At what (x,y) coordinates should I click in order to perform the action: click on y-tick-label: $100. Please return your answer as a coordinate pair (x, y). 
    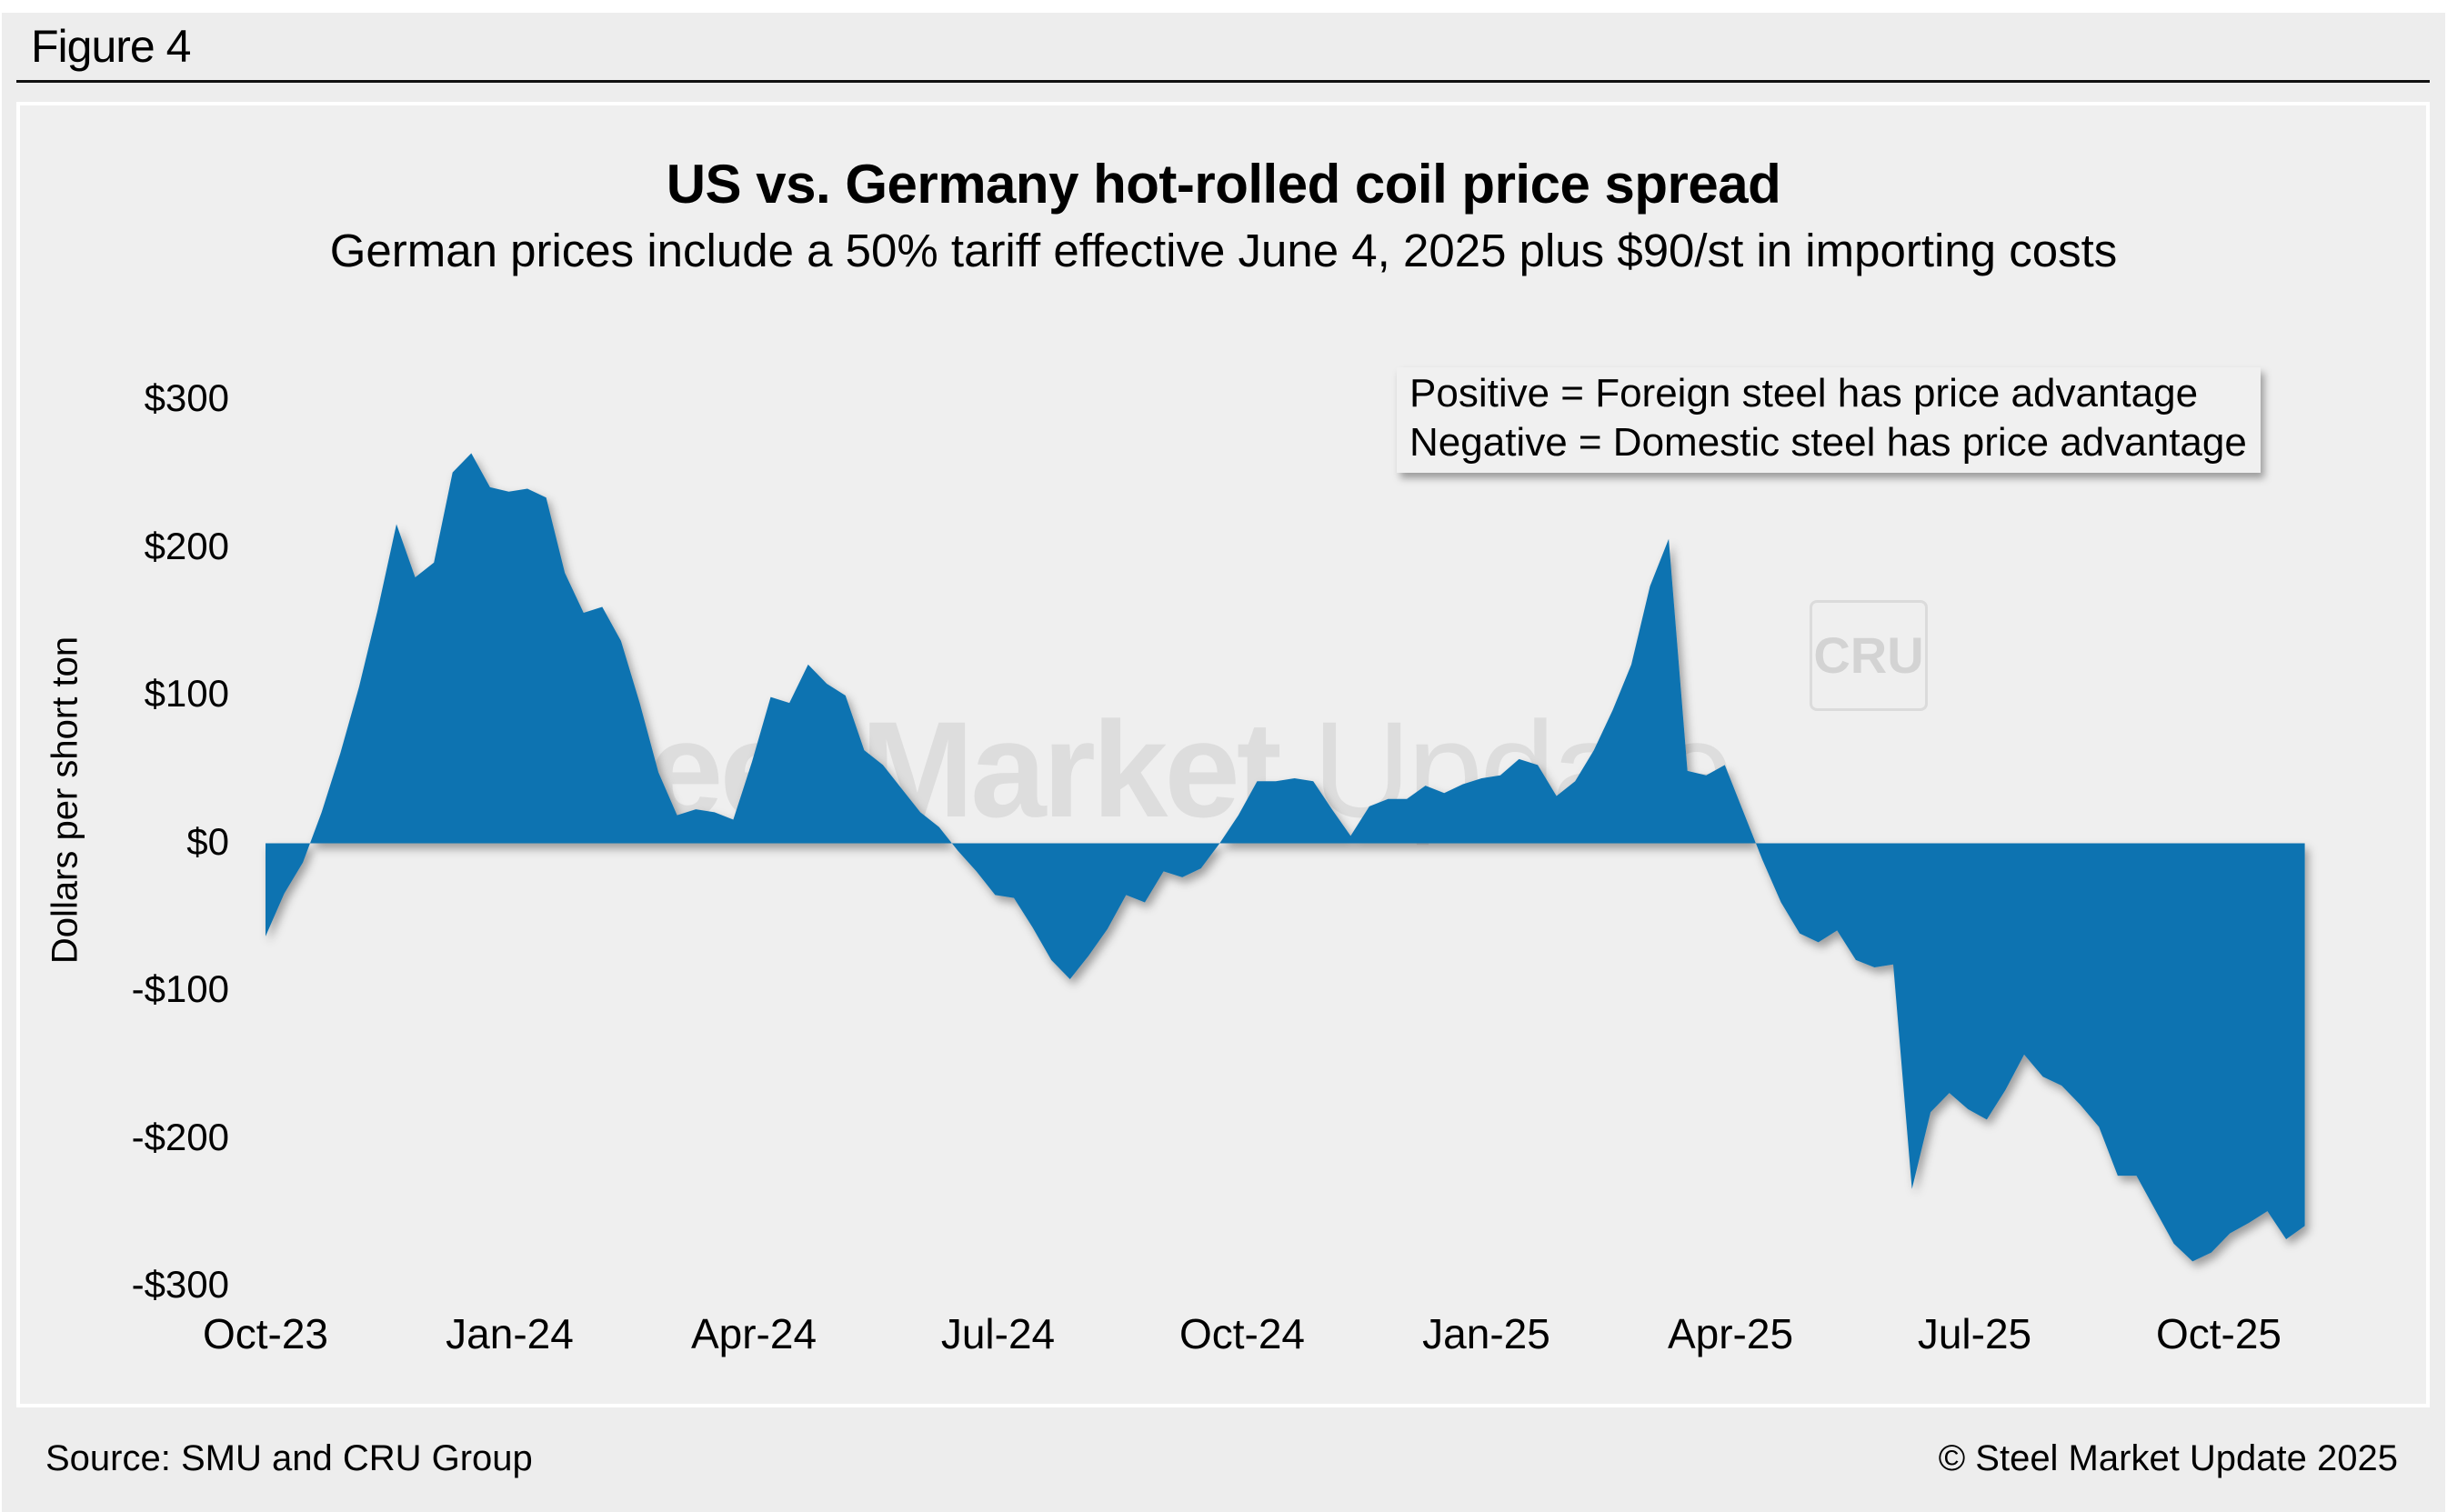
    Looking at the image, I should click on (187, 693).